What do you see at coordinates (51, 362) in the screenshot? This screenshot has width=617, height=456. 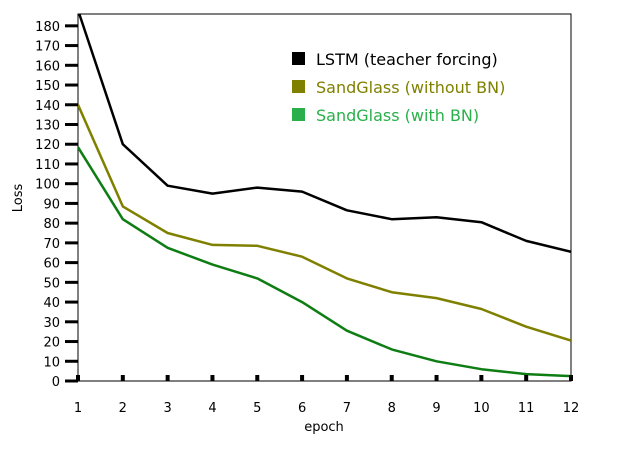 I see `y-tick-label: 10` at bounding box center [51, 362].